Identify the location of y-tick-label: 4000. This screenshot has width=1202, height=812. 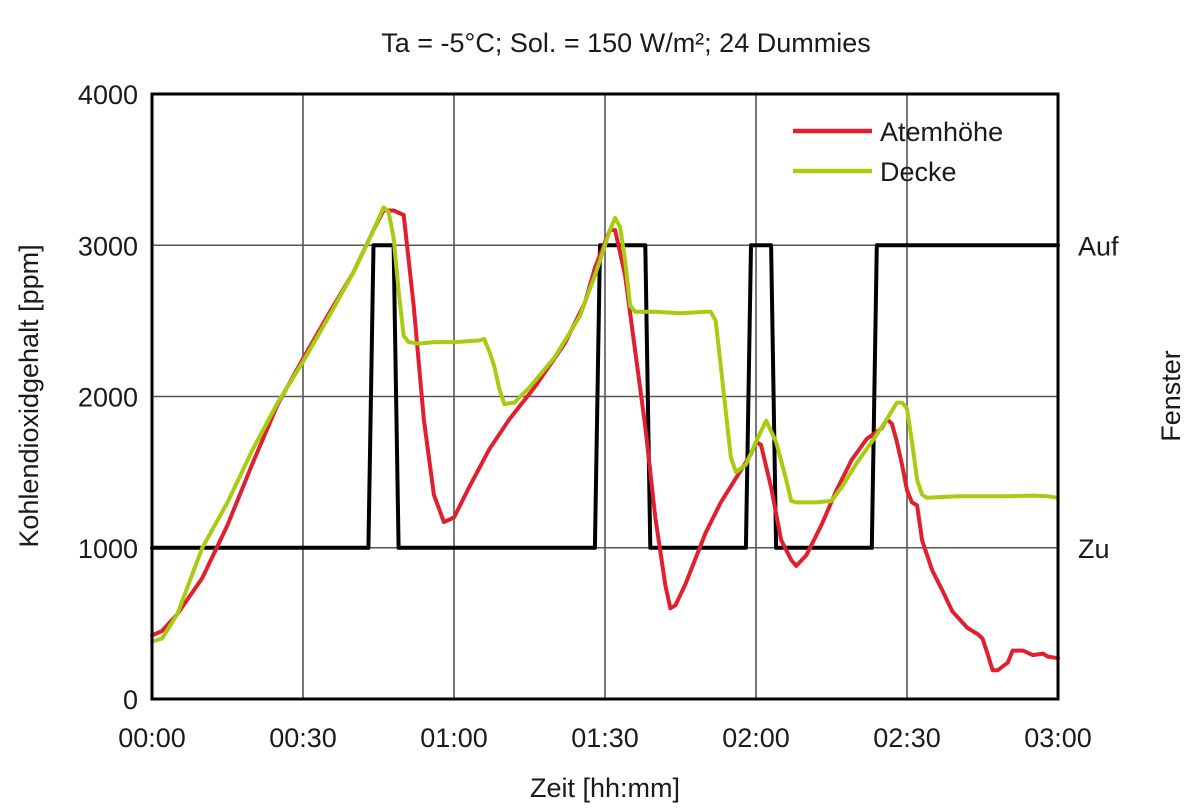
(108, 95).